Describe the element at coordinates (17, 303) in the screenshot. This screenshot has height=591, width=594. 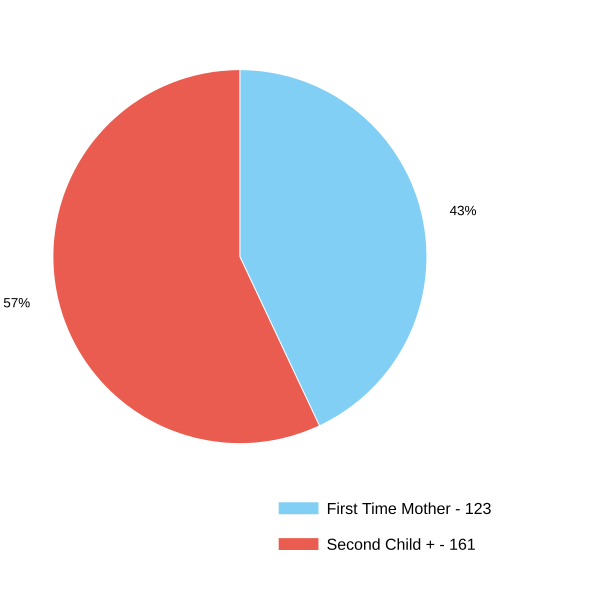
I see `data-label: 57%` at that location.